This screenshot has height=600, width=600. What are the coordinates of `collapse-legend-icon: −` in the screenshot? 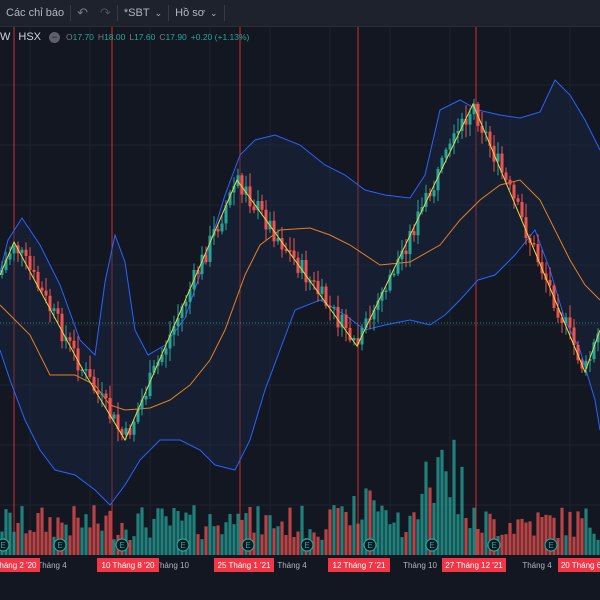 It's located at (55, 37).